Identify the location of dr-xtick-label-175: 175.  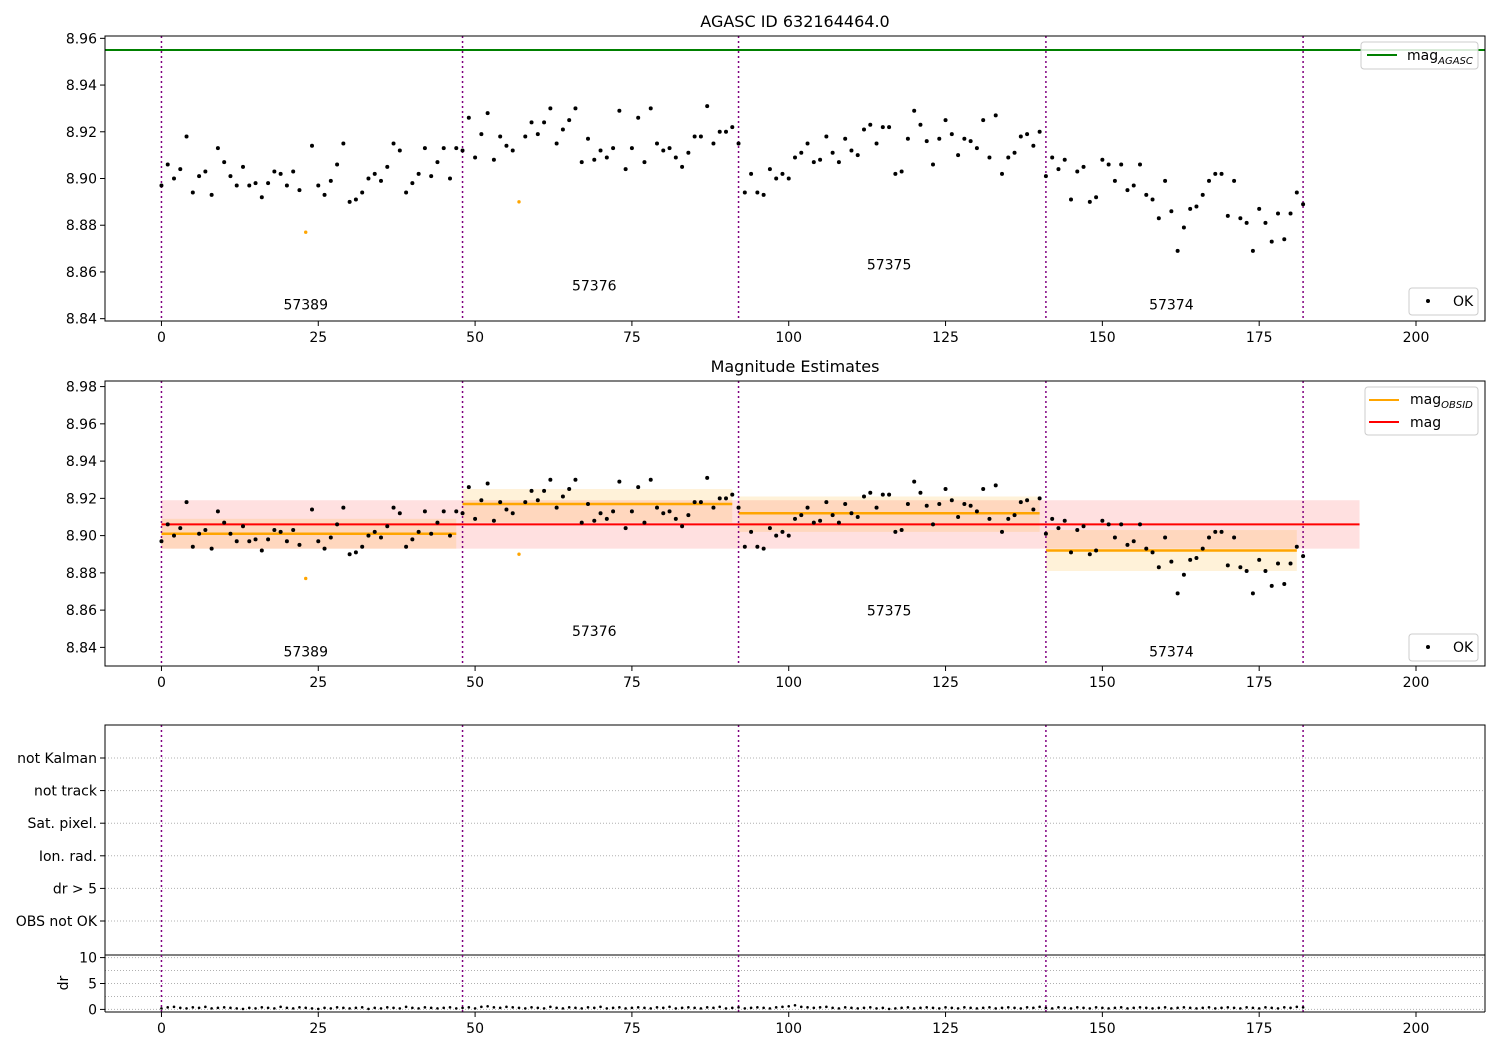
(1259, 1029).